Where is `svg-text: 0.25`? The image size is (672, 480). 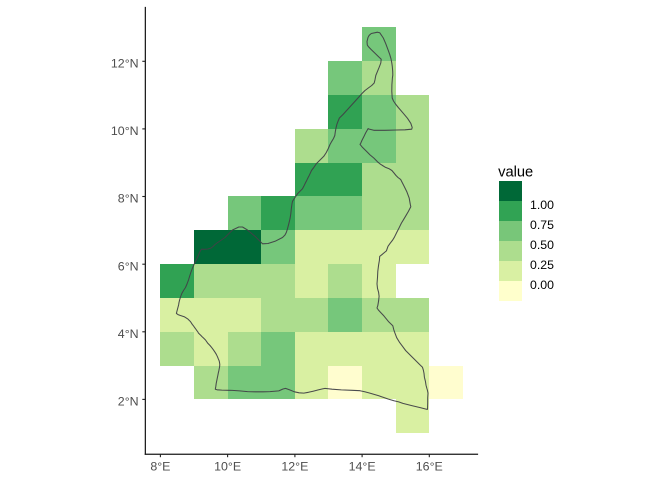 svg-text: 0.25 is located at coordinates (542, 265).